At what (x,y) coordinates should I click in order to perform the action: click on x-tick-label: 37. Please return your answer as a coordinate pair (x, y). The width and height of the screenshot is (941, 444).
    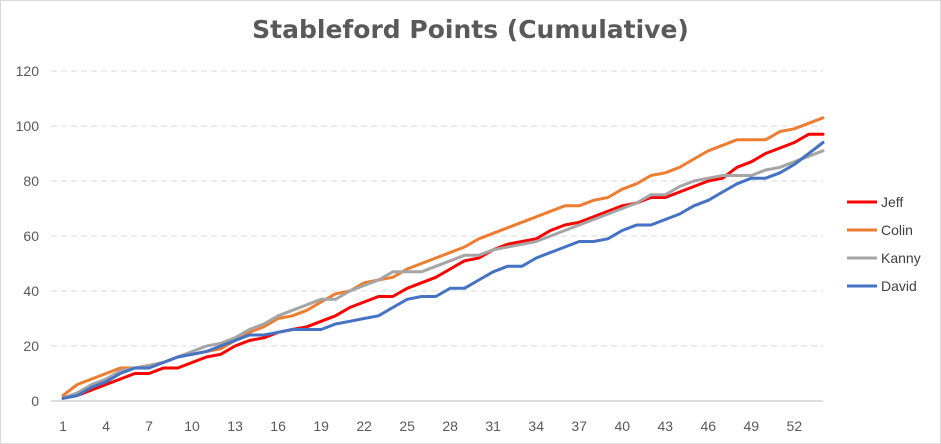
    Looking at the image, I should click on (579, 426).